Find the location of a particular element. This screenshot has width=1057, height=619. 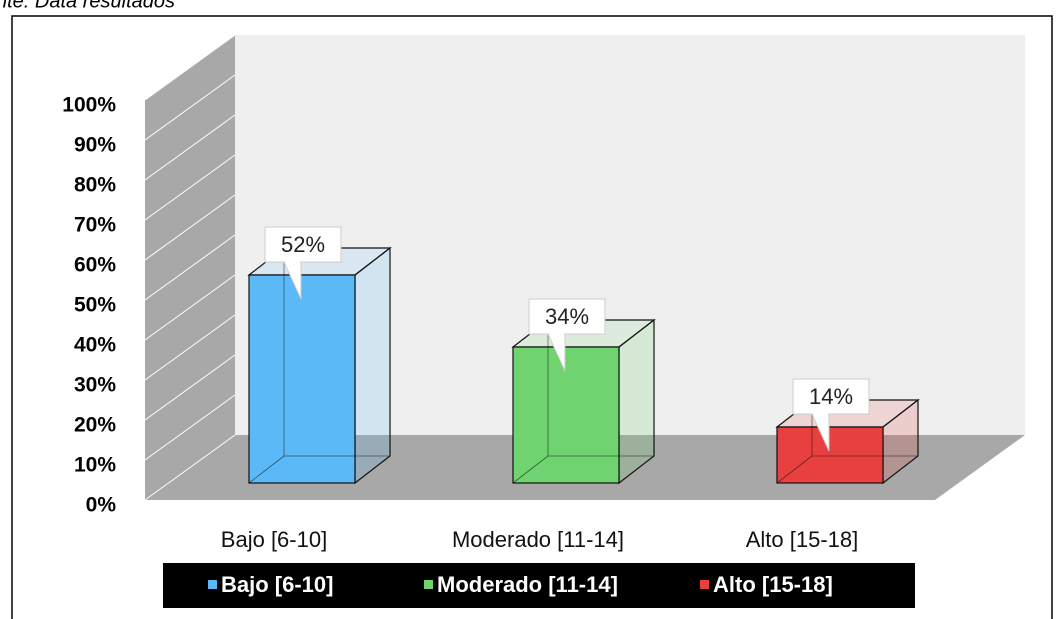

y-tick-label: 80% is located at coordinates (95, 185).